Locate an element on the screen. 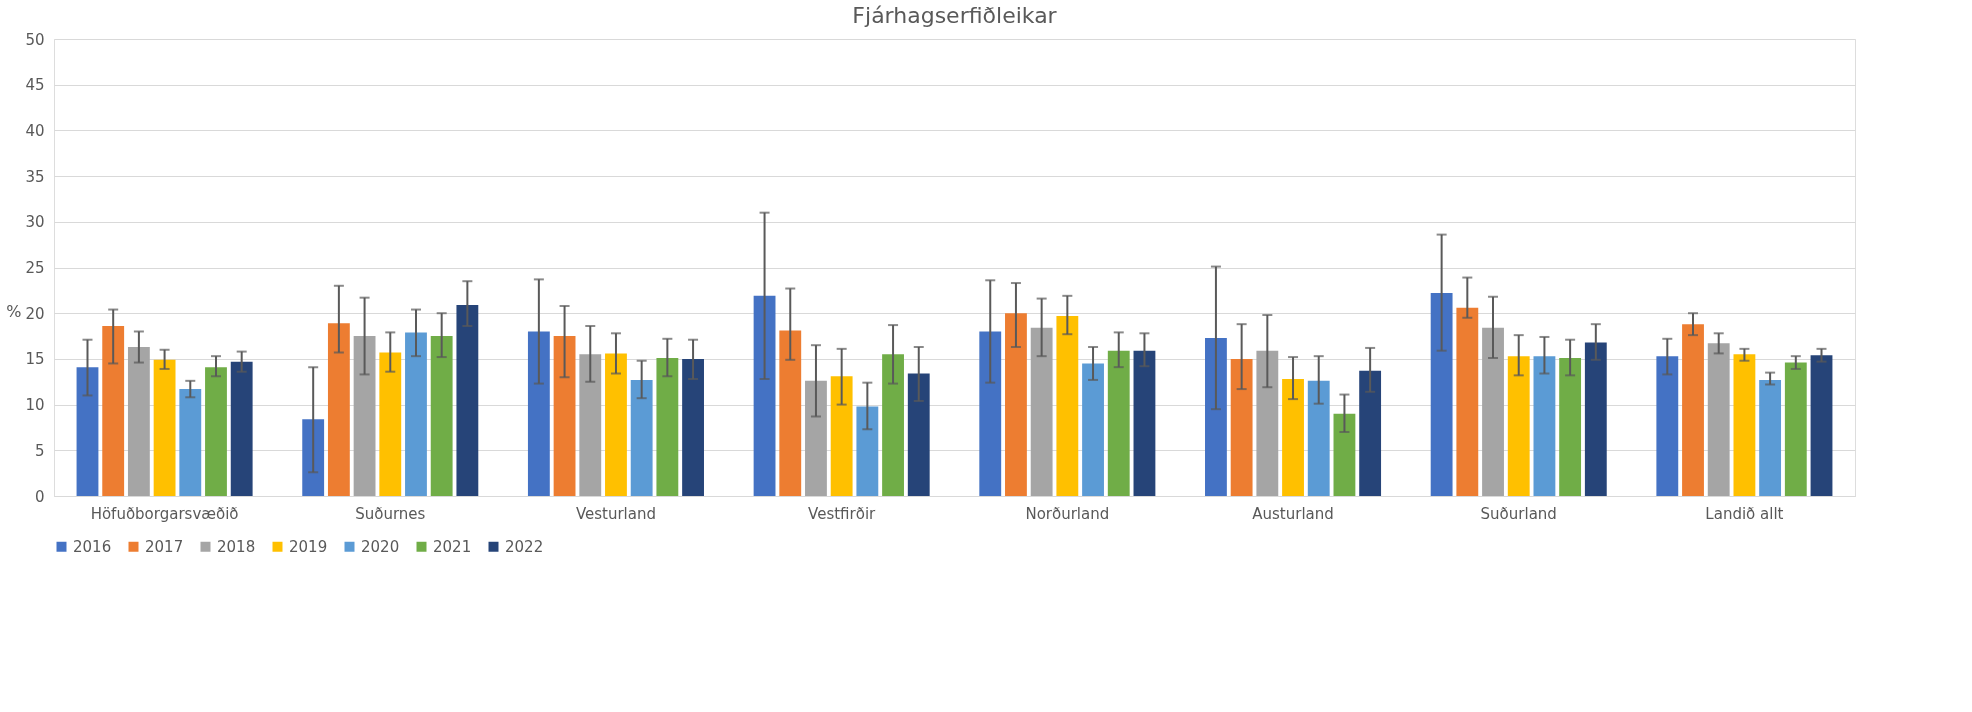 The height and width of the screenshot is (712, 1972). legend-label: 2020 is located at coordinates (380, 546).